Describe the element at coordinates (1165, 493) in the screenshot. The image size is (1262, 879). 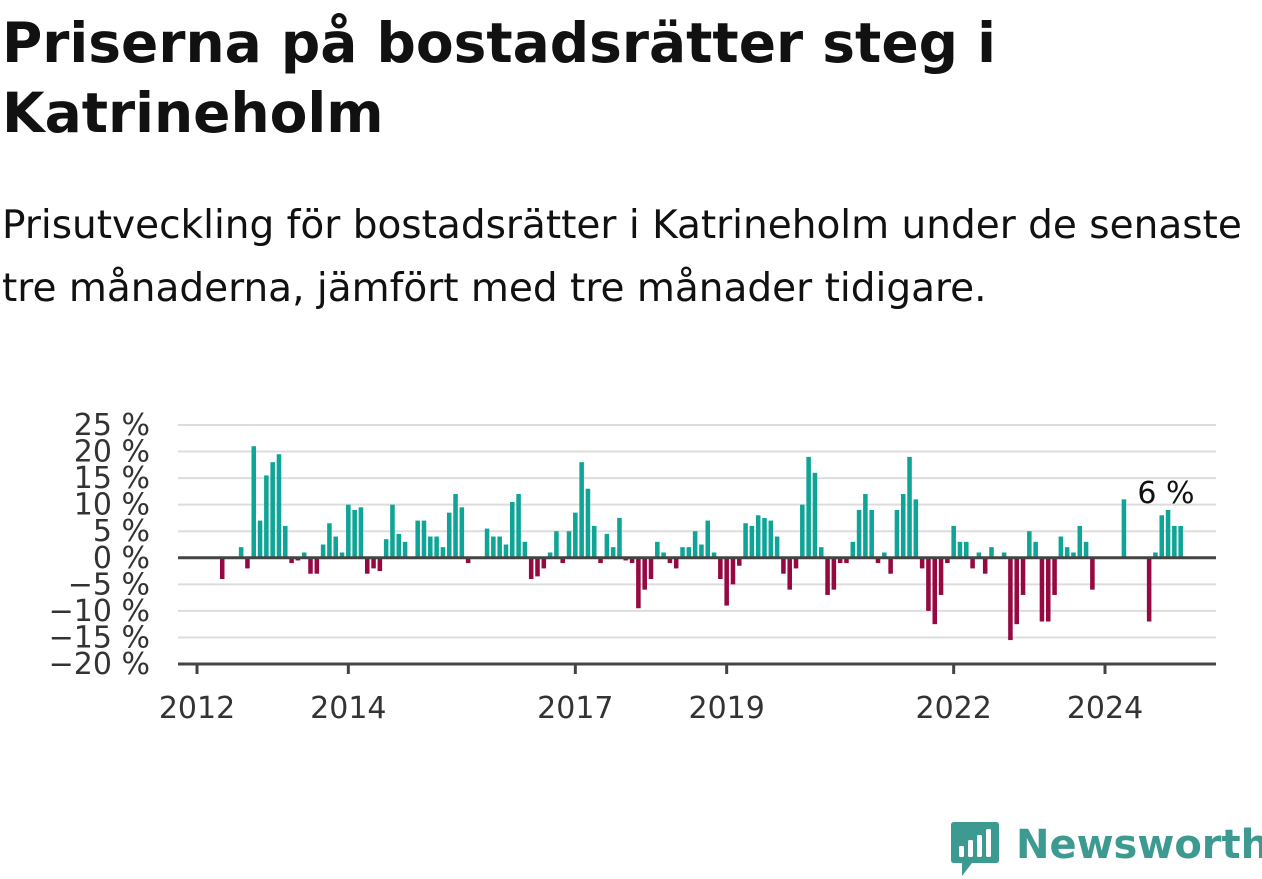
I see `latest-value-annotation: 6 %` at that location.